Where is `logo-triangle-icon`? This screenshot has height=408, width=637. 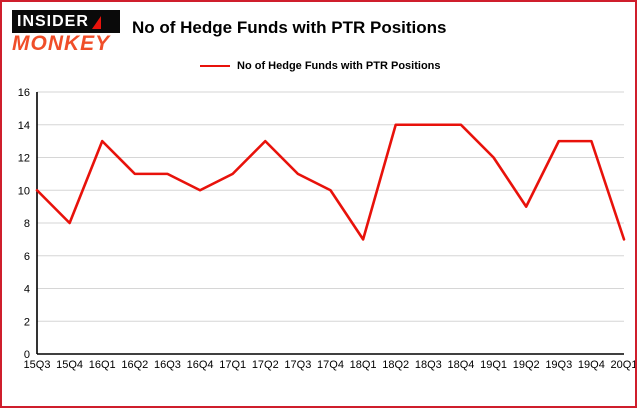
logo-triangle-icon is located at coordinates (96, 22).